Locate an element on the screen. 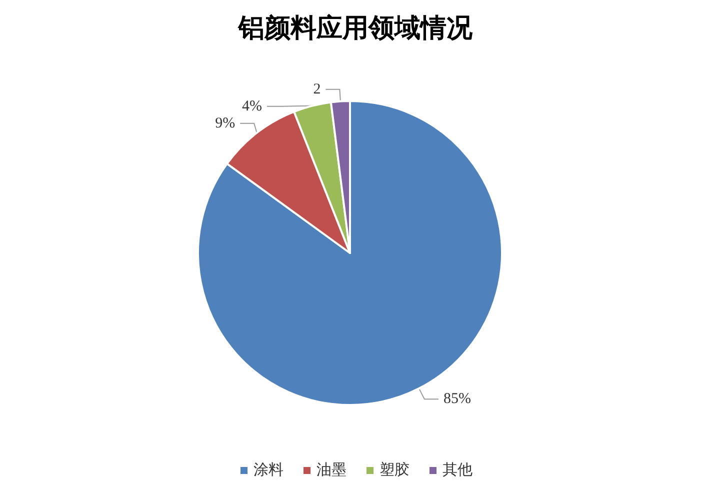  data-label: 85% is located at coordinates (457, 399).